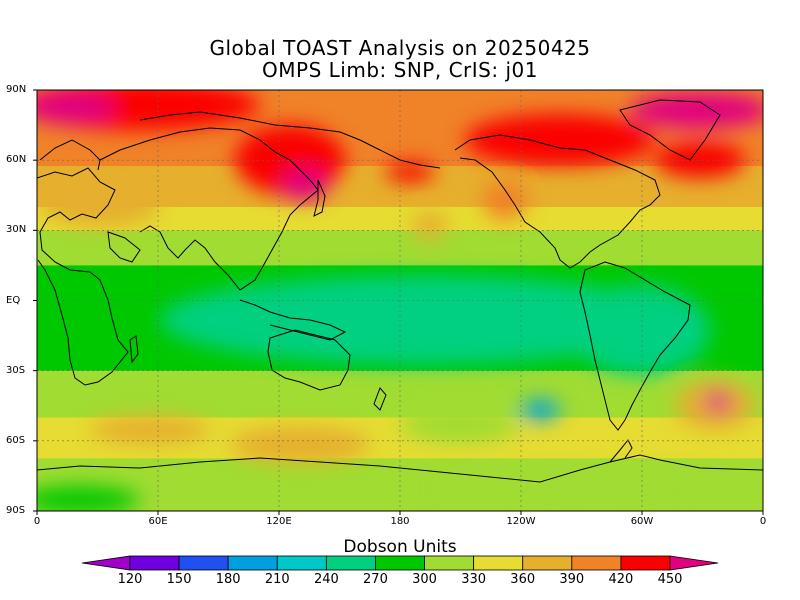 This screenshot has height=600, width=800. What do you see at coordinates (277, 579) in the screenshot?
I see `colorbar-tick-label: 210` at bounding box center [277, 579].